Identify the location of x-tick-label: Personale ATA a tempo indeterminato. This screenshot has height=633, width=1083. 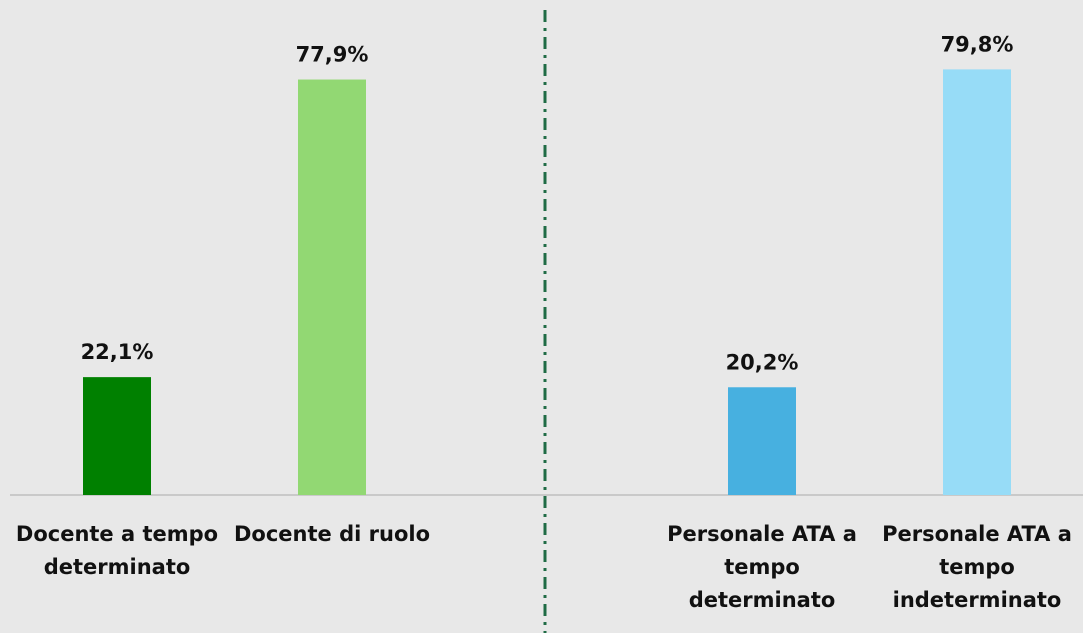
(977, 567).